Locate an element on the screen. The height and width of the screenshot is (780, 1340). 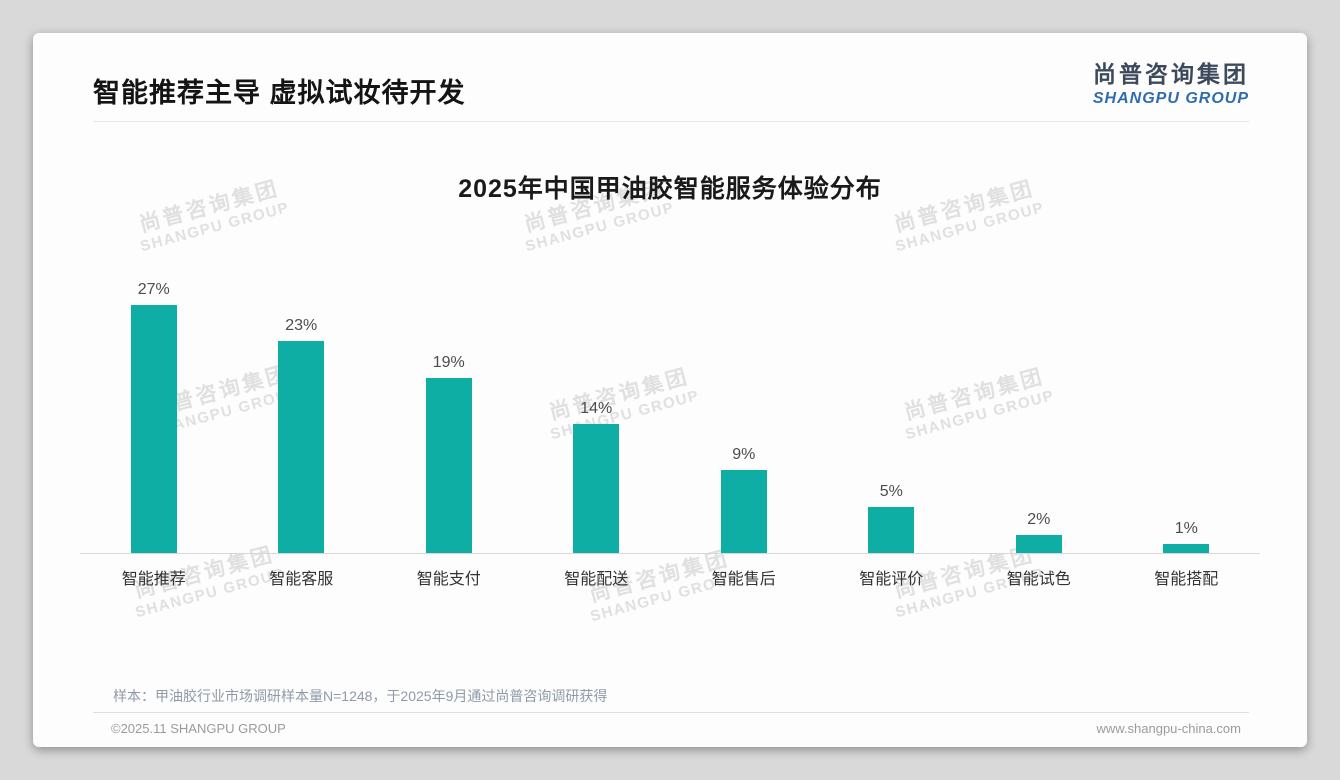
chart-title: 2025年中国甲油胶智能服务体验分布 is located at coordinates (670, 189).